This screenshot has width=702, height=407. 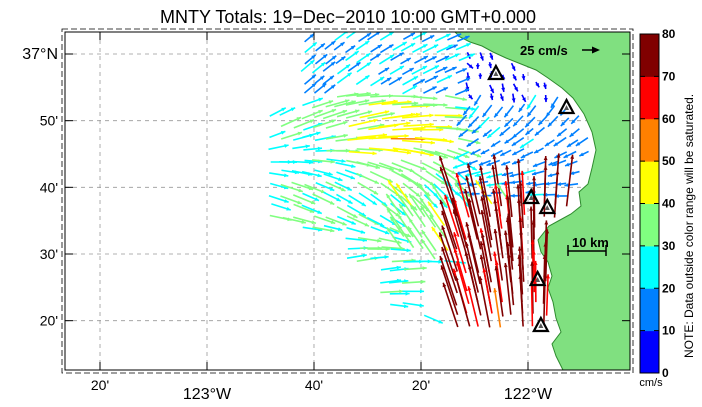 What do you see at coordinates (49, 254) in the screenshot?
I see `lat-label: 30'` at bounding box center [49, 254].